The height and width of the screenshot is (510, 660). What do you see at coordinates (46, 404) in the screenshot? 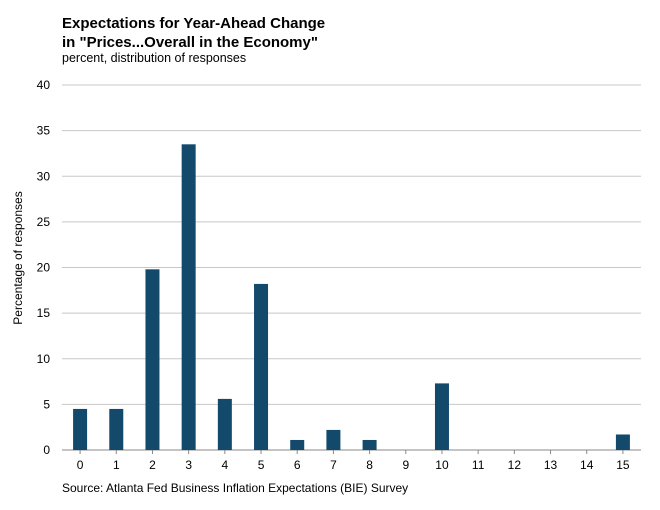
I see `y-tick-label: 5` at bounding box center [46, 404].